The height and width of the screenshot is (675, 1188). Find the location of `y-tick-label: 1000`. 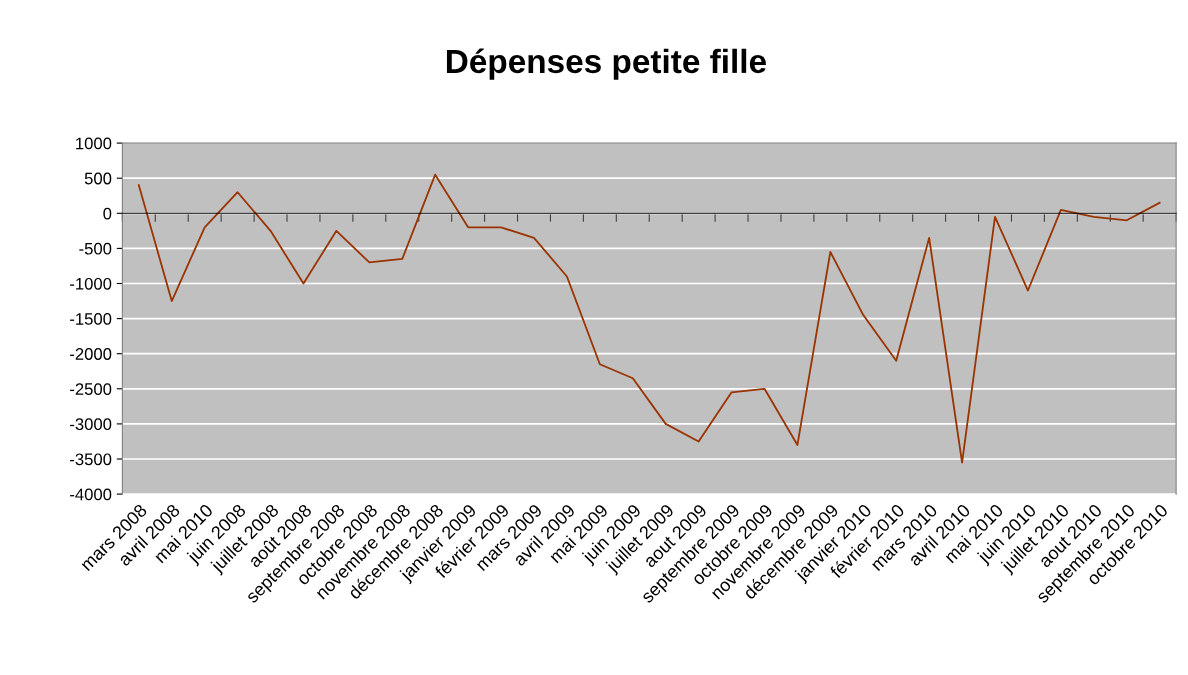

y-tick-label: 1000 is located at coordinates (94, 143).